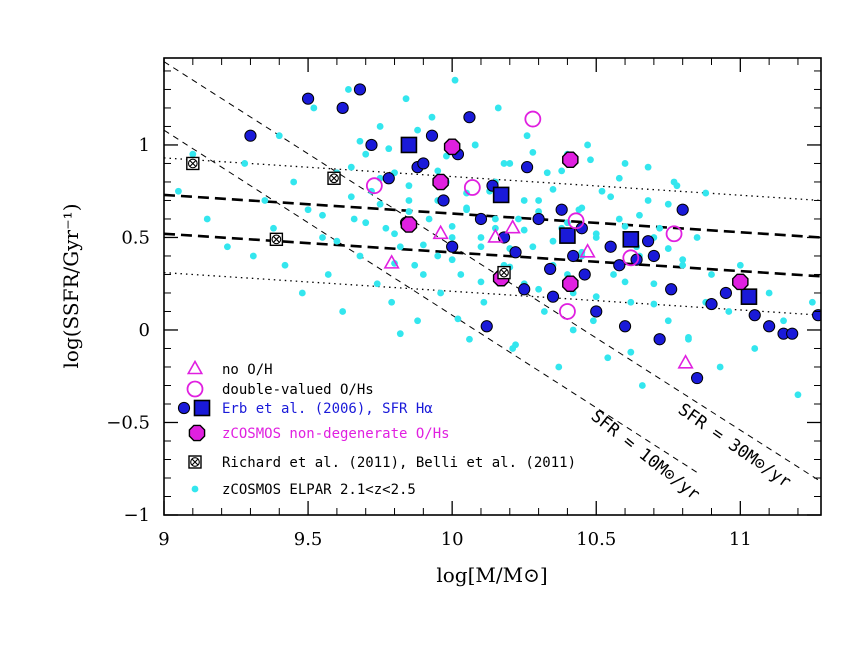 This screenshot has height=654, width=846. Describe the element at coordinates (144, 145) in the screenshot. I see `y-tick-label: 1` at that location.